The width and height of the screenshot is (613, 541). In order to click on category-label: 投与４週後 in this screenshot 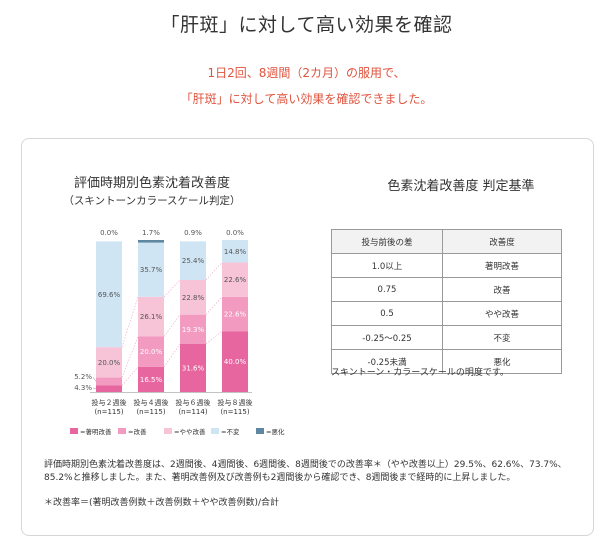, I will do `click(151, 402)`.